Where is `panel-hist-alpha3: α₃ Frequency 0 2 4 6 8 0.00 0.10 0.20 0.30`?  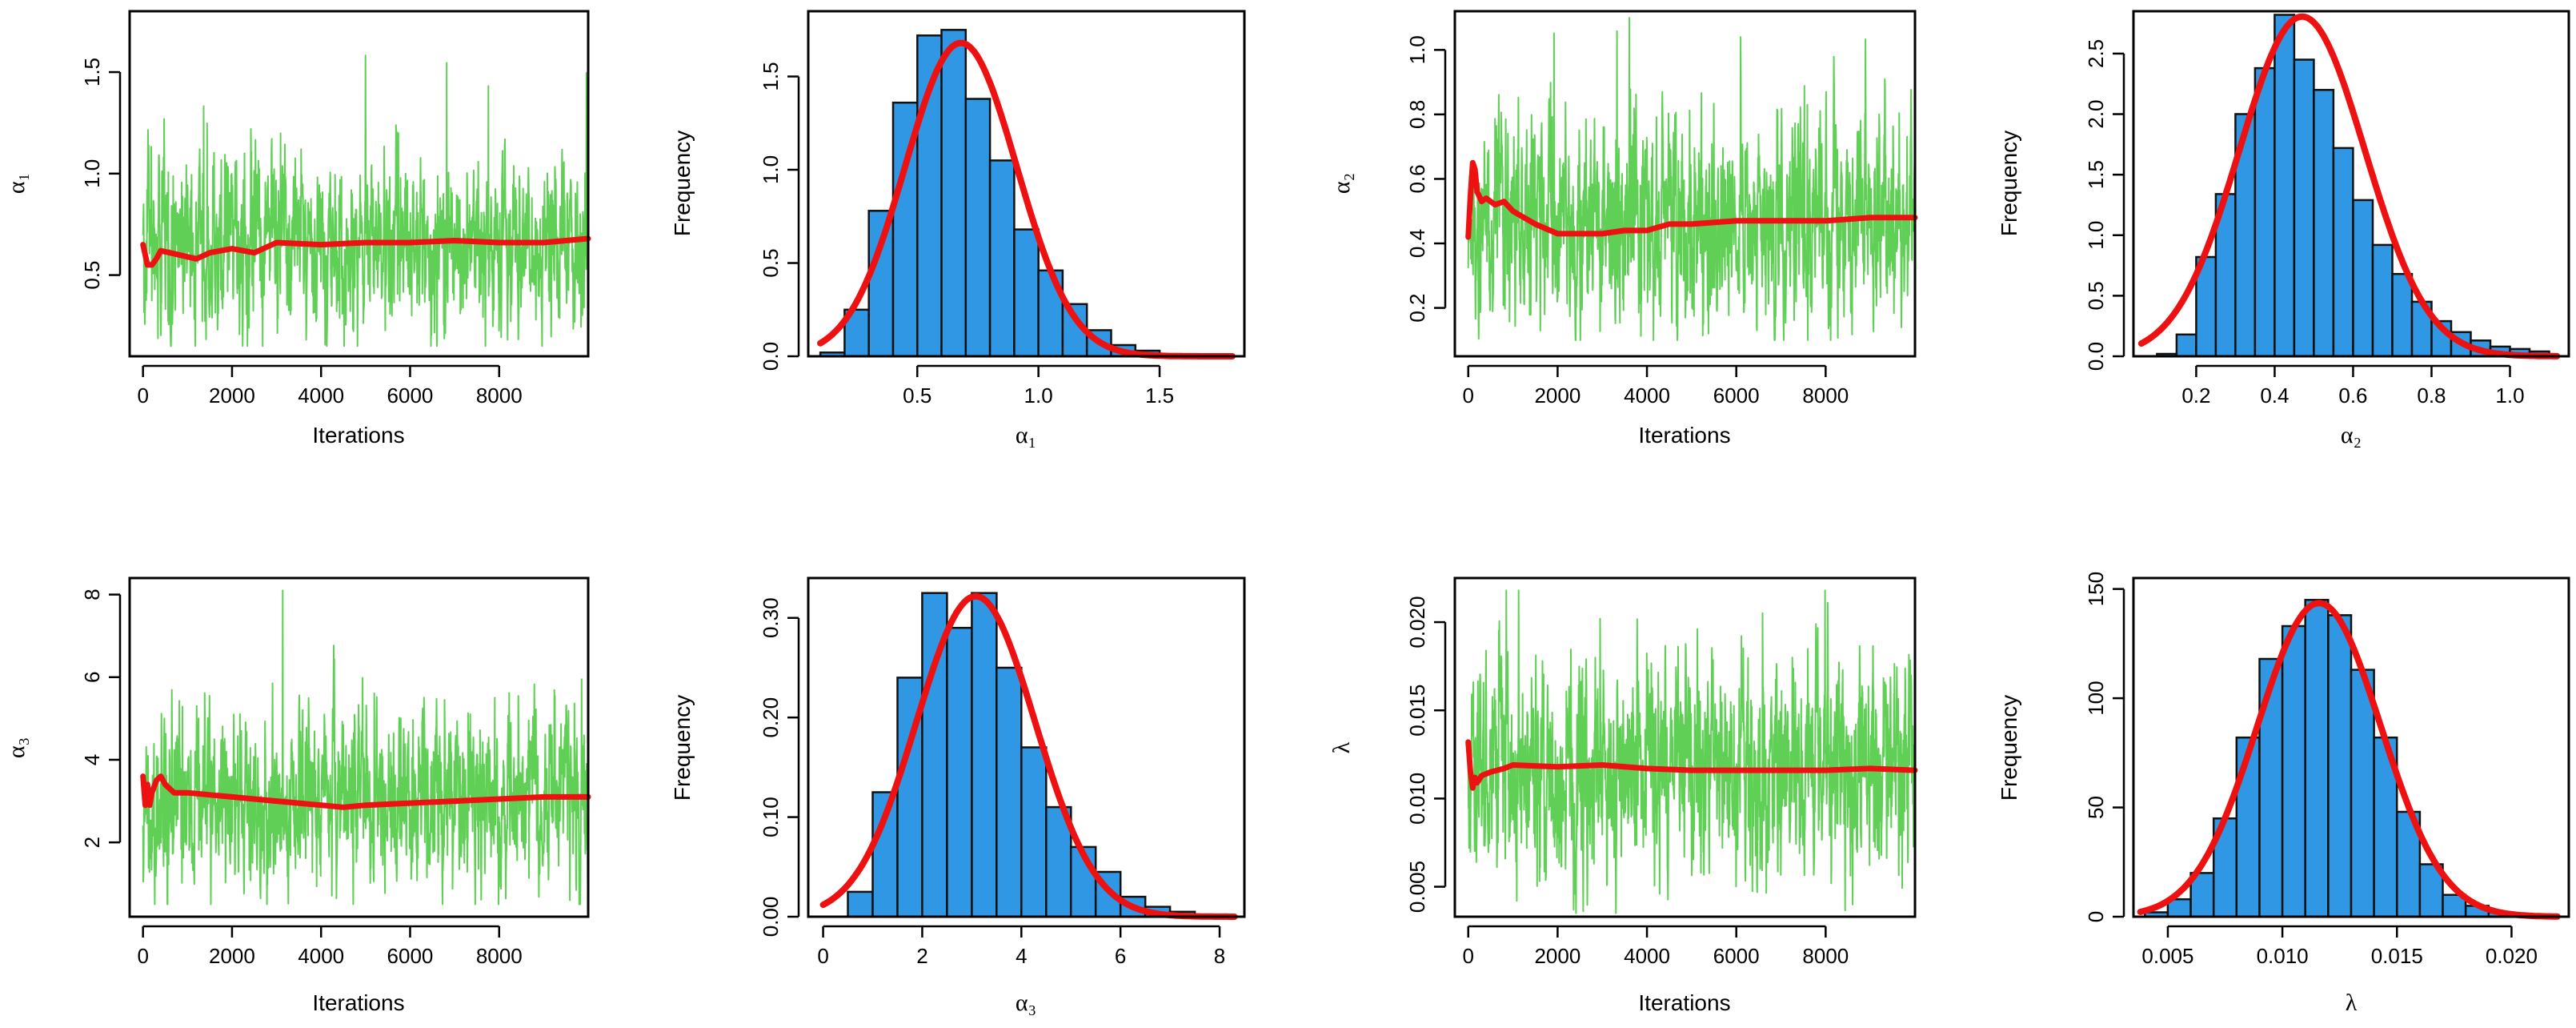 panel-hist-alpha3: α₃ Frequency 0 2 4 6 8 0.00 0.10 0.20 0.30 is located at coordinates (958, 796).